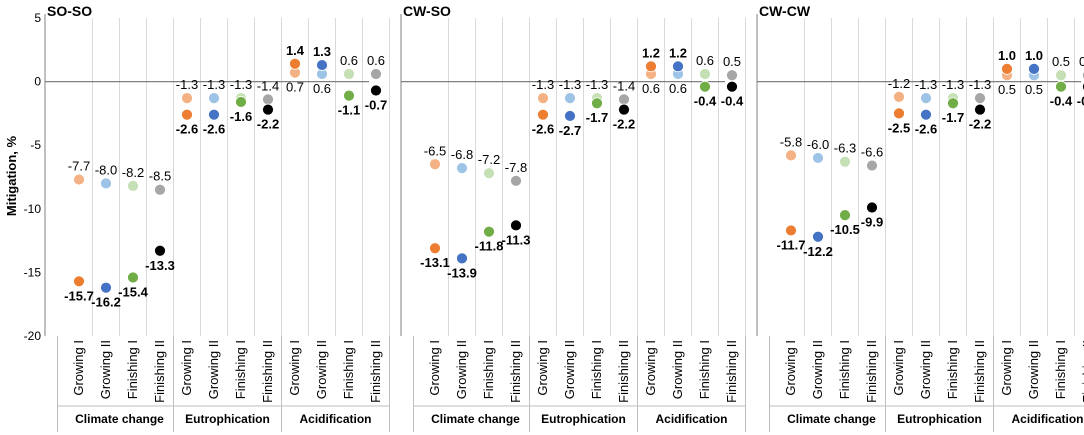  What do you see at coordinates (33, 209) in the screenshot?
I see `y-tick-label: -10` at bounding box center [33, 209].